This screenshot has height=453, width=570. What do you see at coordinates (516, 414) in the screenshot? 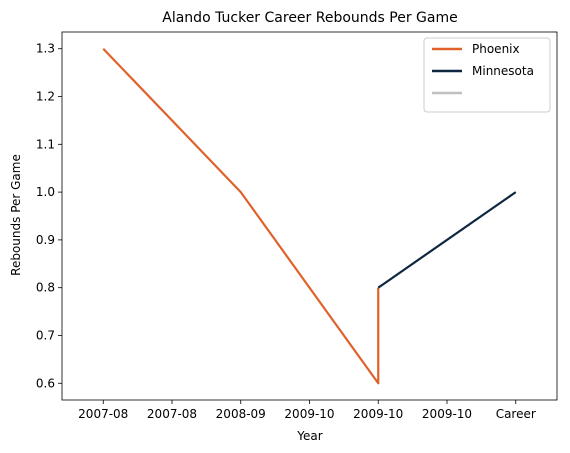
I see `x-tick-label: Career` at bounding box center [516, 414].